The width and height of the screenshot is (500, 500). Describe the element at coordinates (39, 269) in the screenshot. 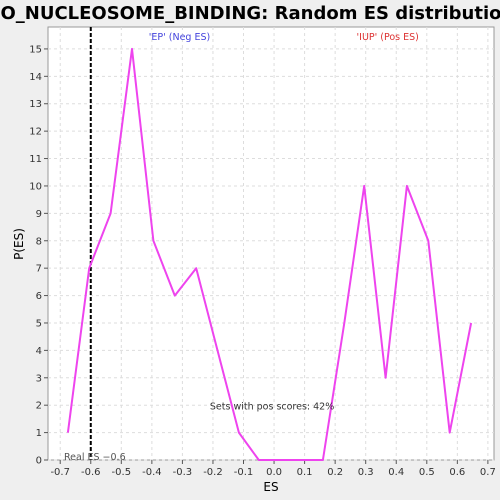

I see `y-tick-label: 7` at that location.